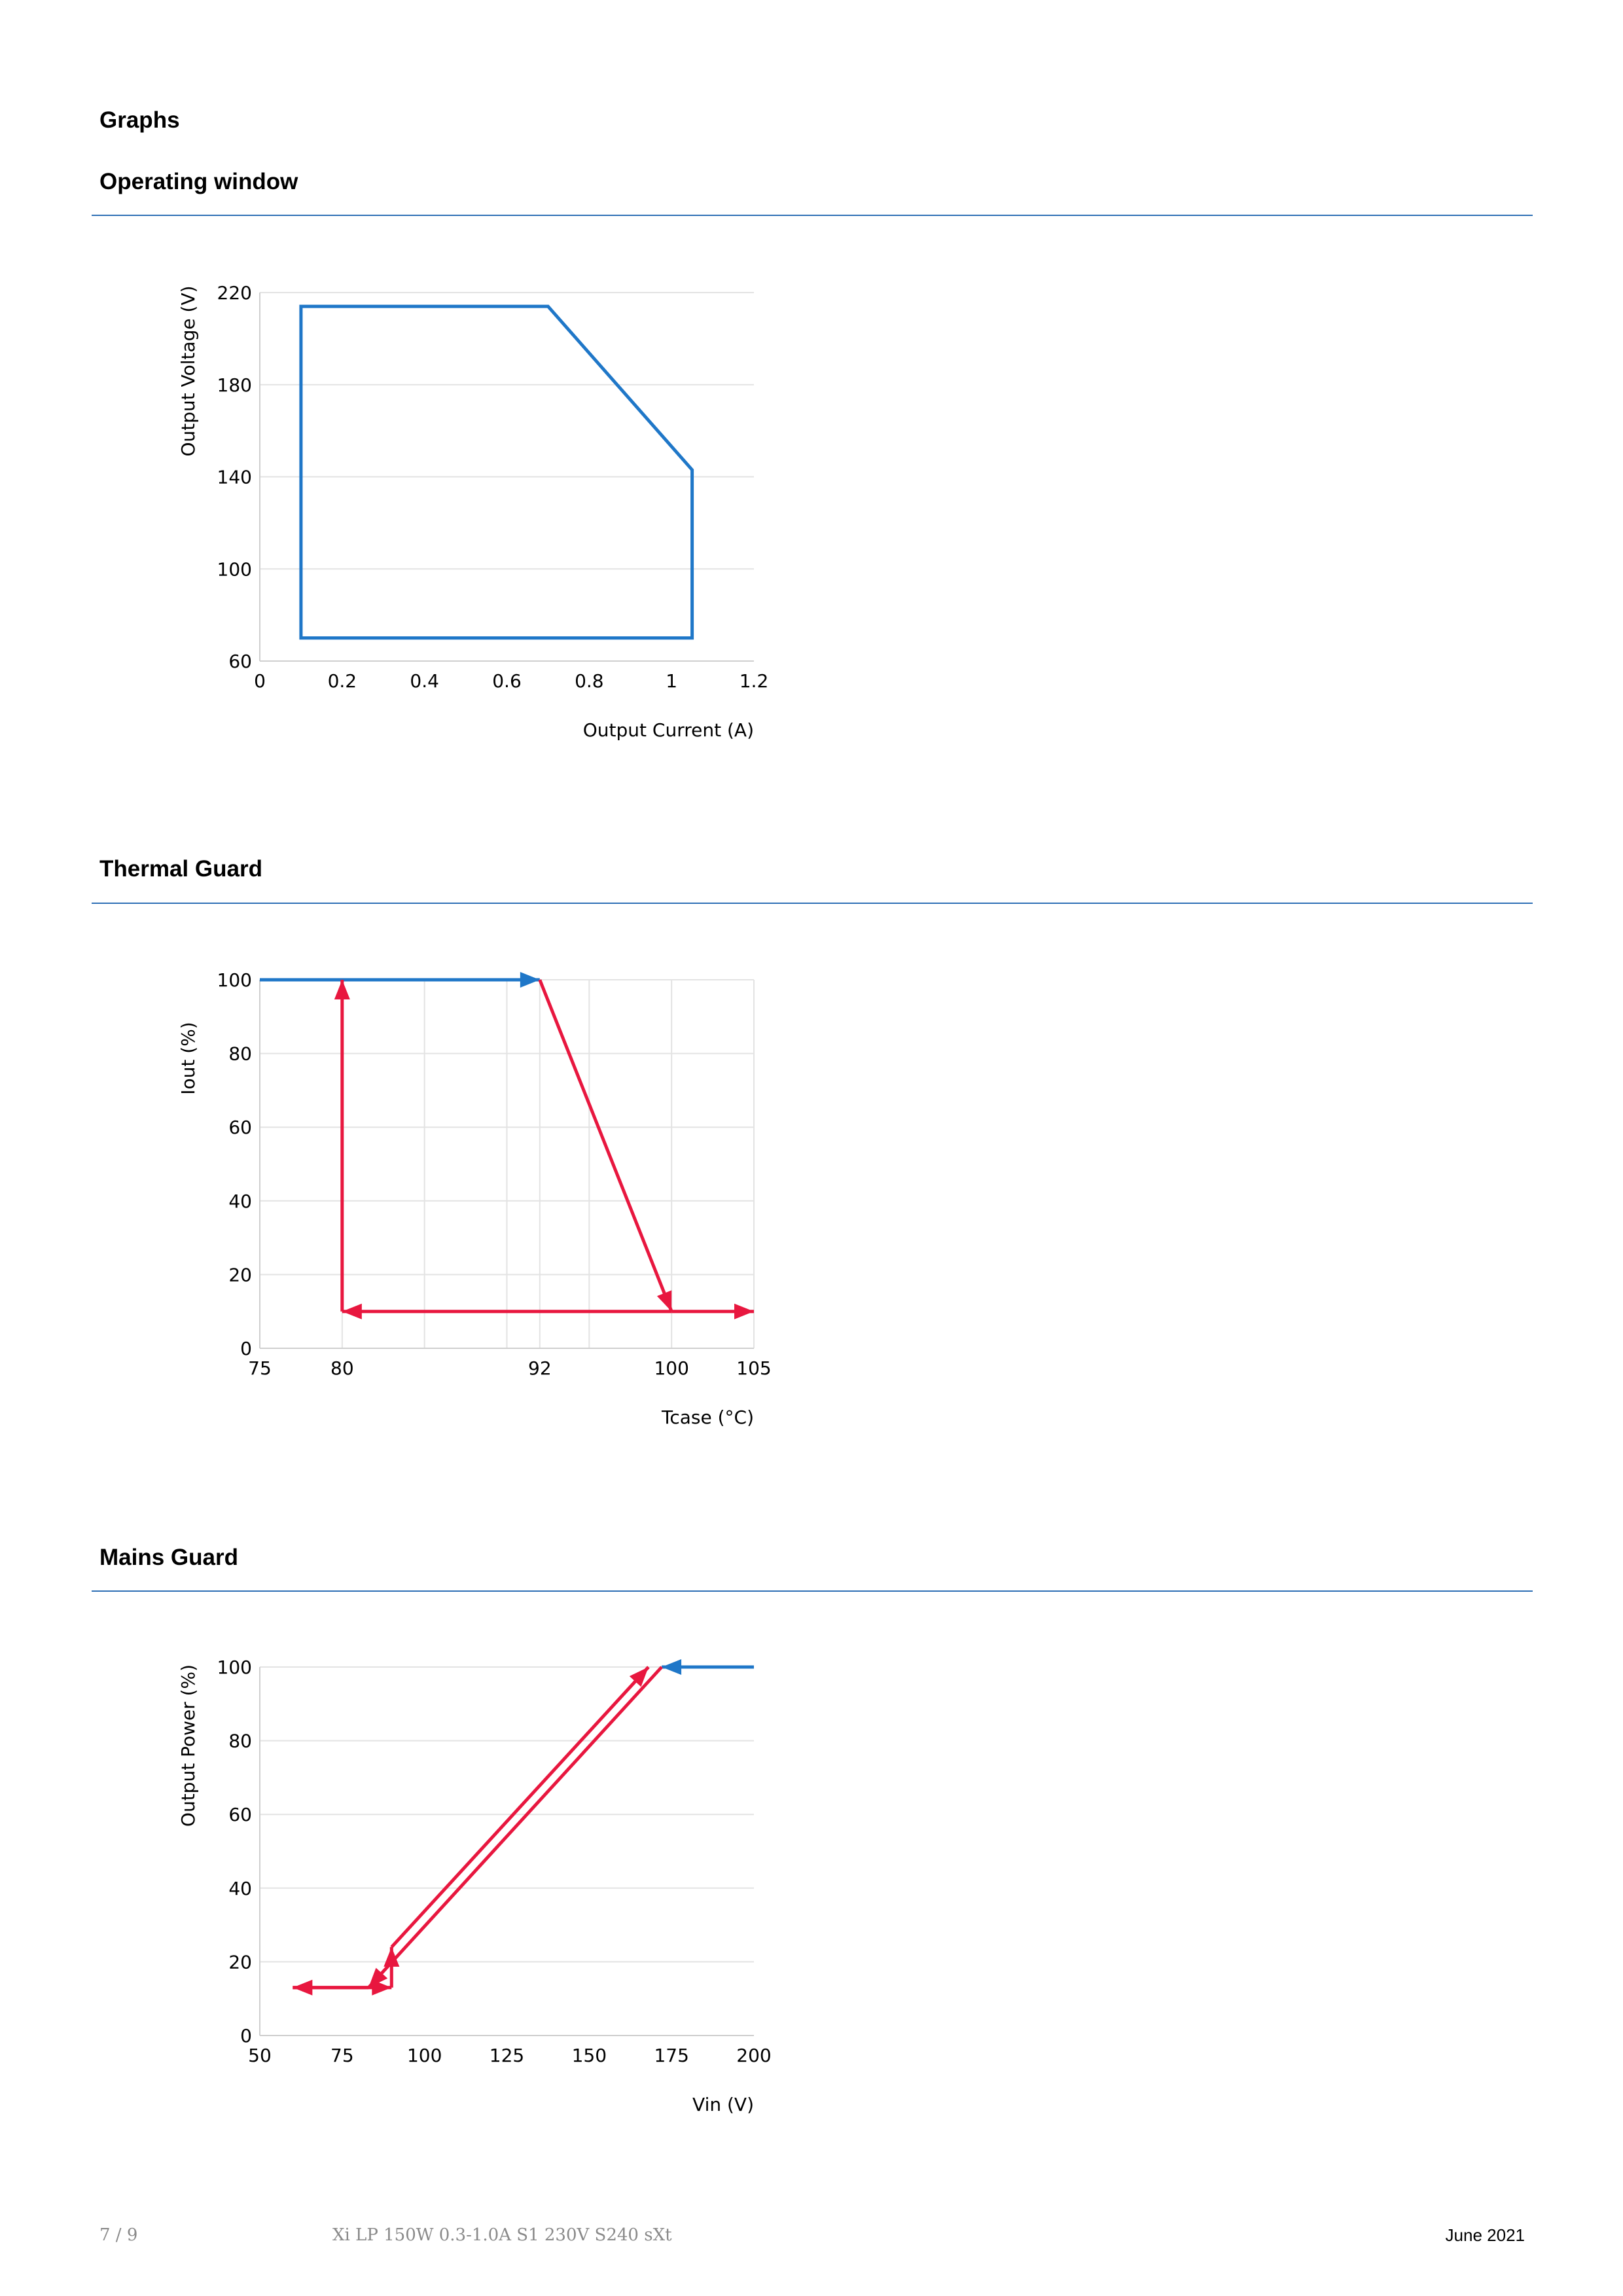  I want to click on x-axis-title: Output Current (A), so click(668, 730).